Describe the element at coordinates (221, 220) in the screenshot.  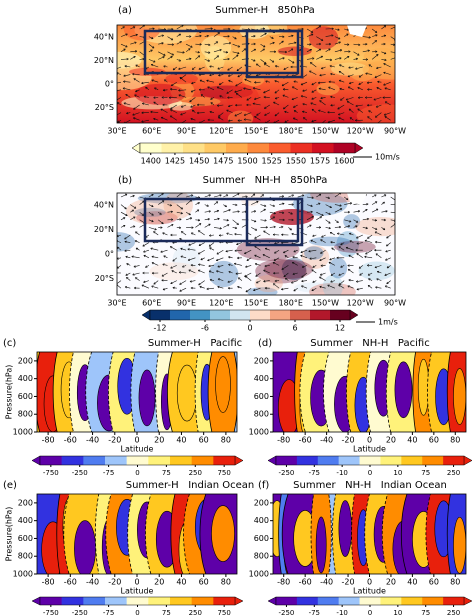
I see `region-box` at that location.